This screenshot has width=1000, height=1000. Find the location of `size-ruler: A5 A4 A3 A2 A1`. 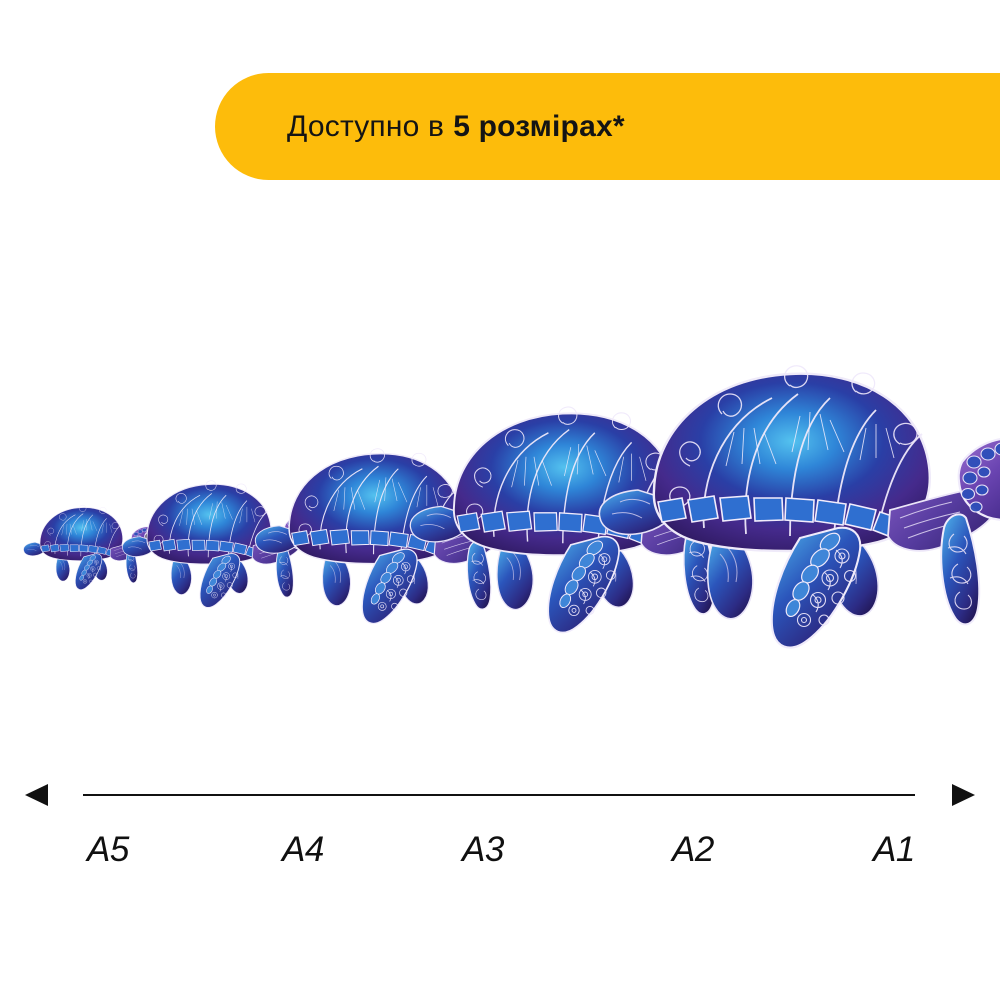

size-ruler: A5 A4 A3 A2 A1 is located at coordinates (500, 830).